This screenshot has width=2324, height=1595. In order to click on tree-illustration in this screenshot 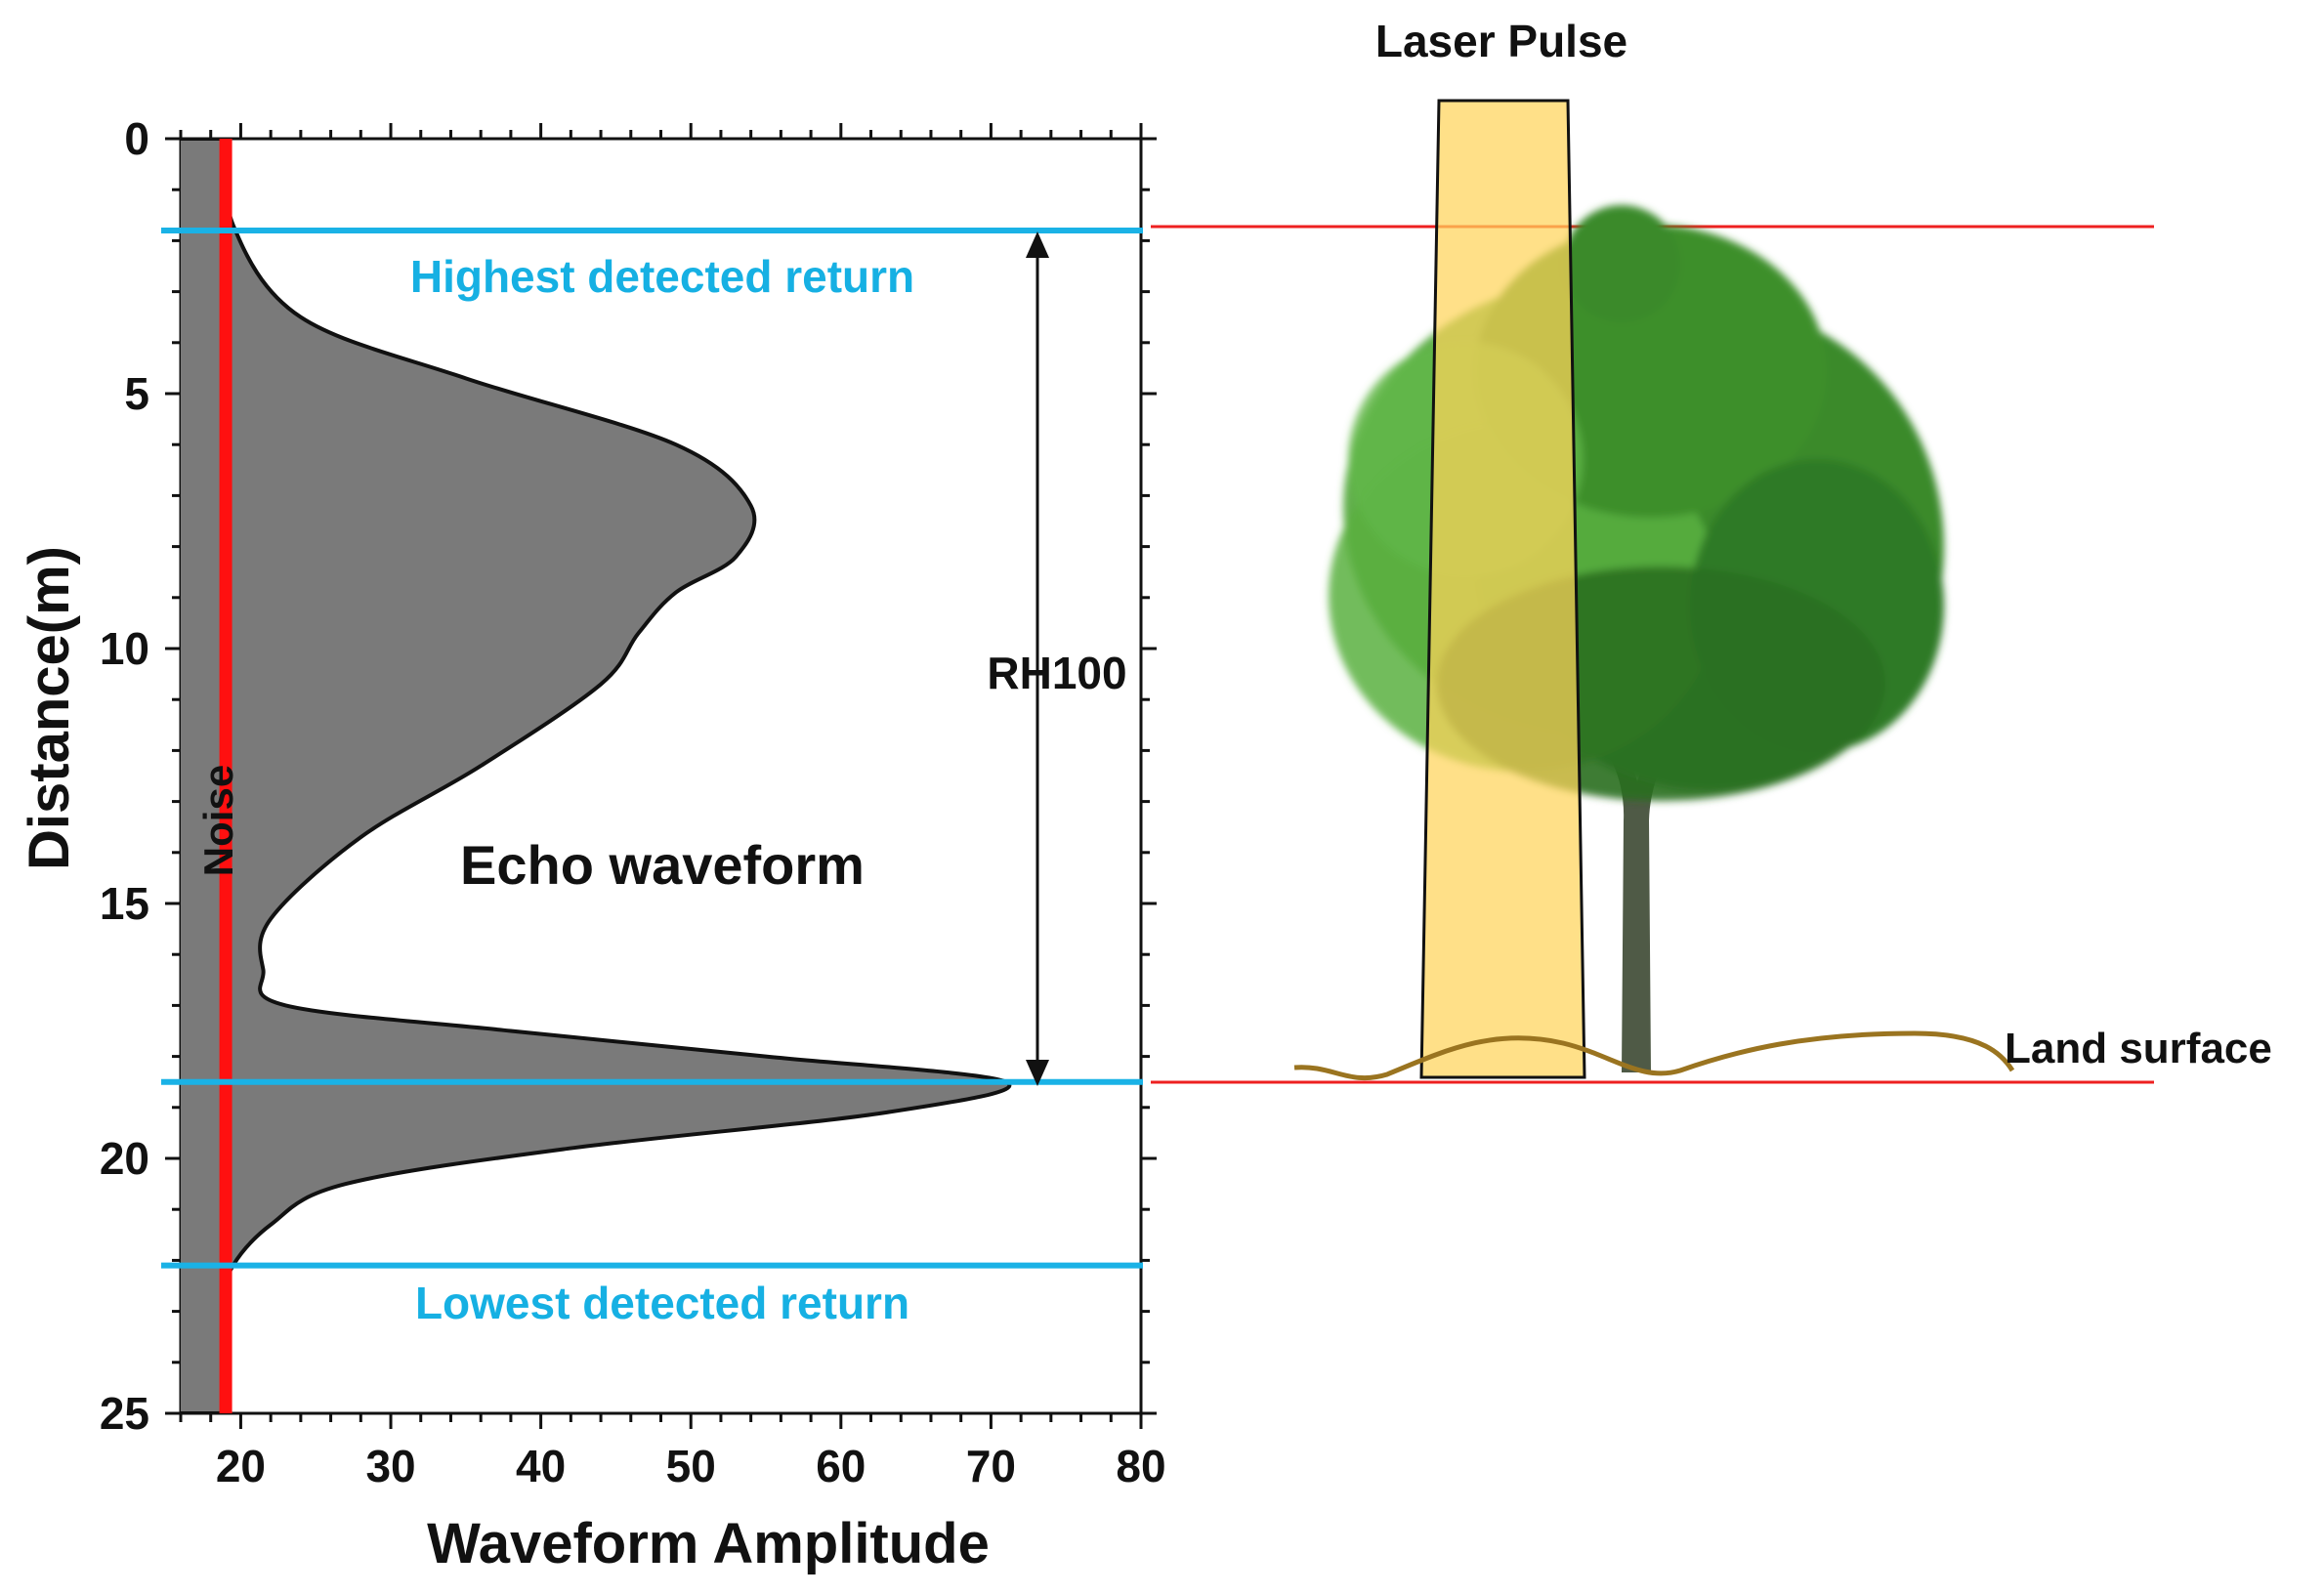, I will do `click(1636, 638)`.